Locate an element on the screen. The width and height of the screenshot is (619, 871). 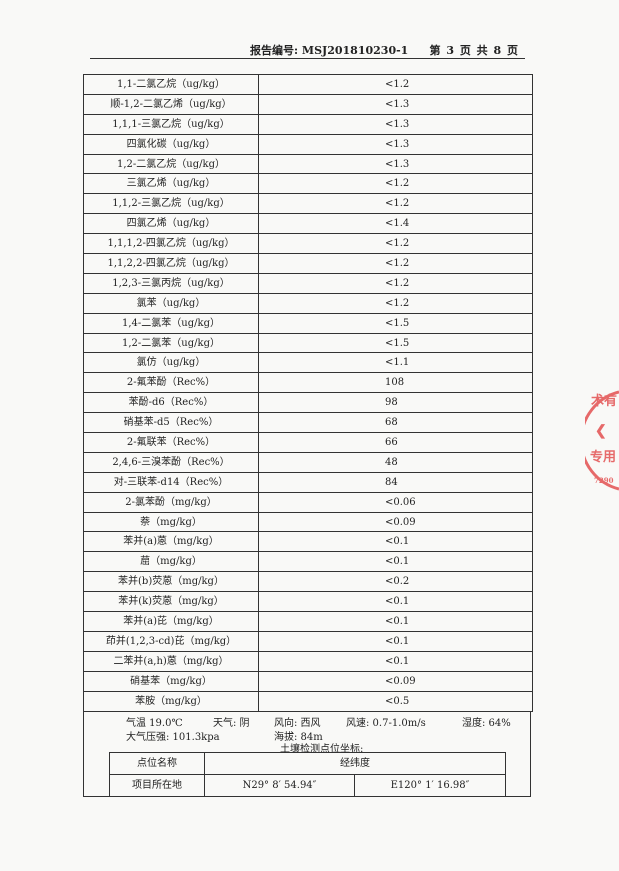
altitude: 海拔: 84m is located at coordinates (298, 737).